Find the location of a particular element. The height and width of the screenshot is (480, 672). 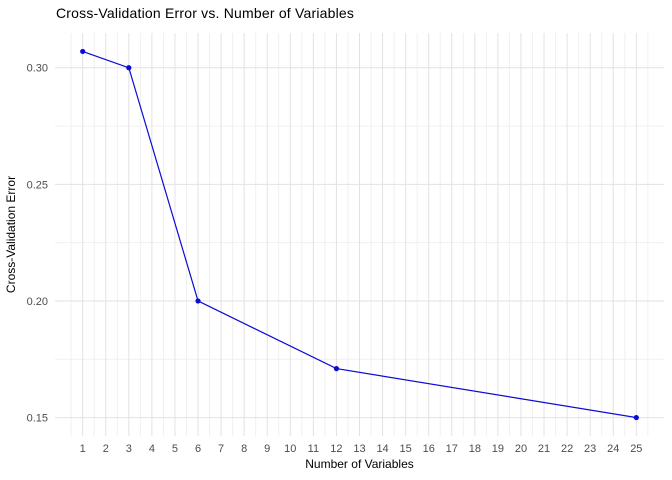

x-tick-label: 3 is located at coordinates (129, 449).